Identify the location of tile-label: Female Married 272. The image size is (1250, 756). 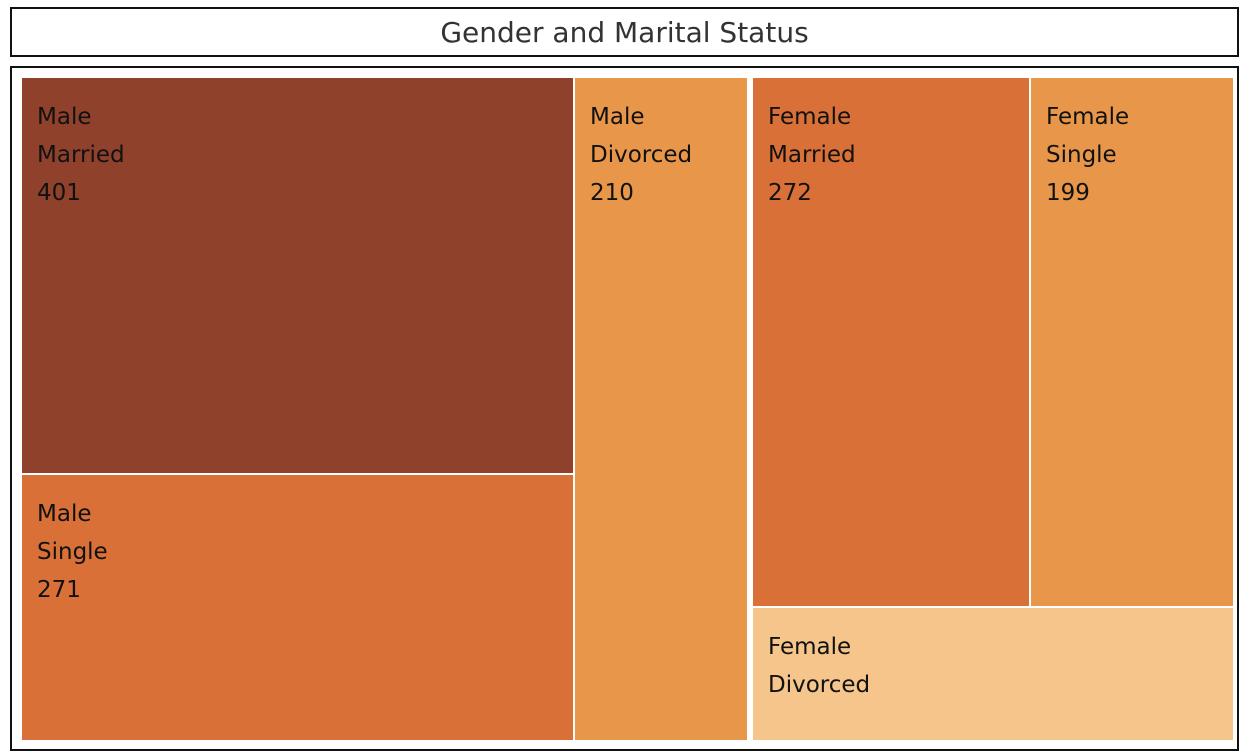
(812, 155).